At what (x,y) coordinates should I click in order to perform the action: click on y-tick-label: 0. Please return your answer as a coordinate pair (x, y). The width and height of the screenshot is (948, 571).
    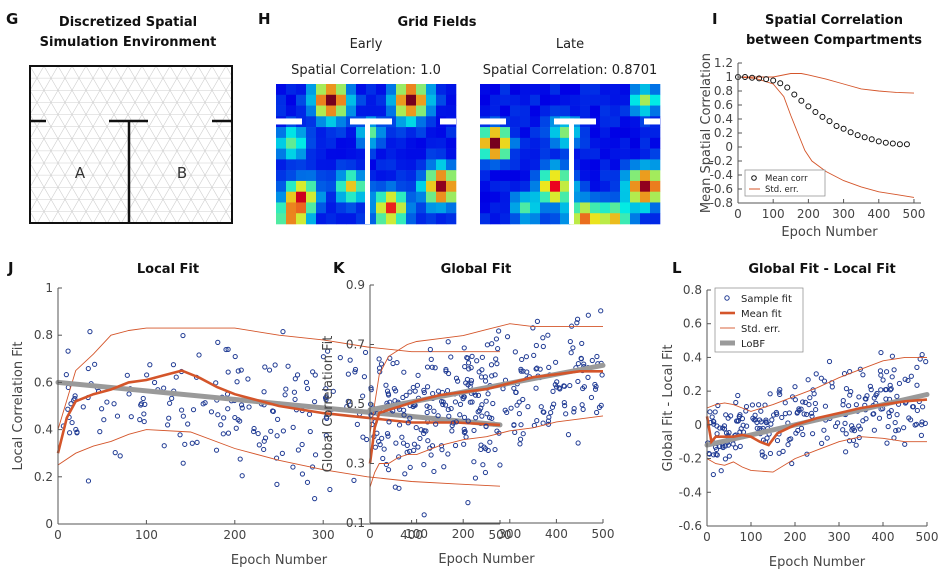
    Looking at the image, I should click on (49, 524).